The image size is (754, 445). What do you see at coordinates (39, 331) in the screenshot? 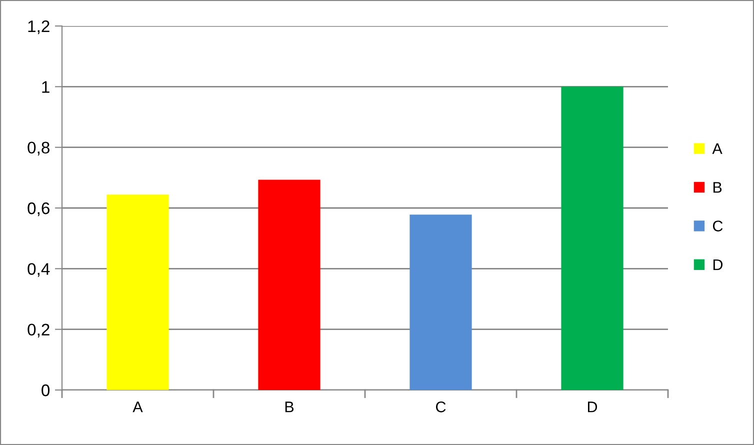
I see `y-tick-label: 0,2` at bounding box center [39, 331].